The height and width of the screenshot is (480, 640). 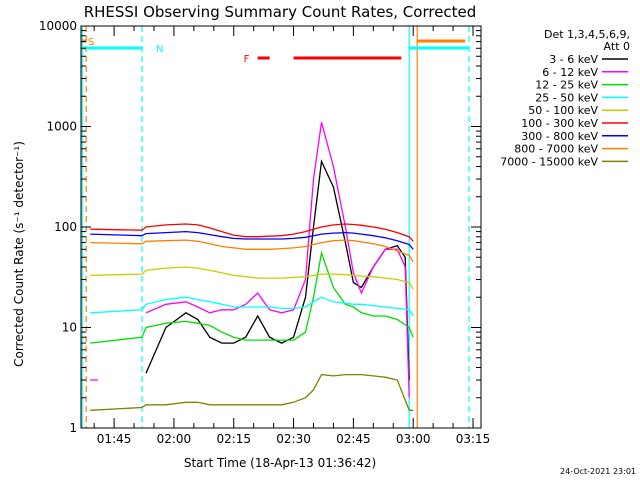 I want to click on legend-label-5: 50 - 100 keV, so click(x=563, y=110).